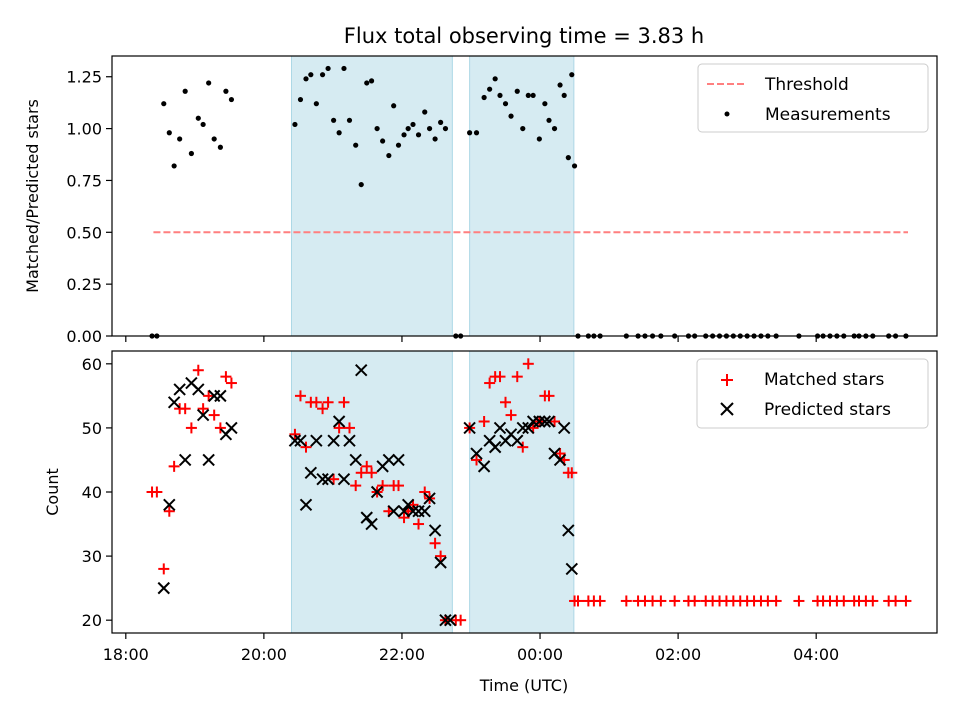 The image size is (960, 720). Describe the element at coordinates (92, 364) in the screenshot. I see `bottom-y-tick-label: 60` at that location.